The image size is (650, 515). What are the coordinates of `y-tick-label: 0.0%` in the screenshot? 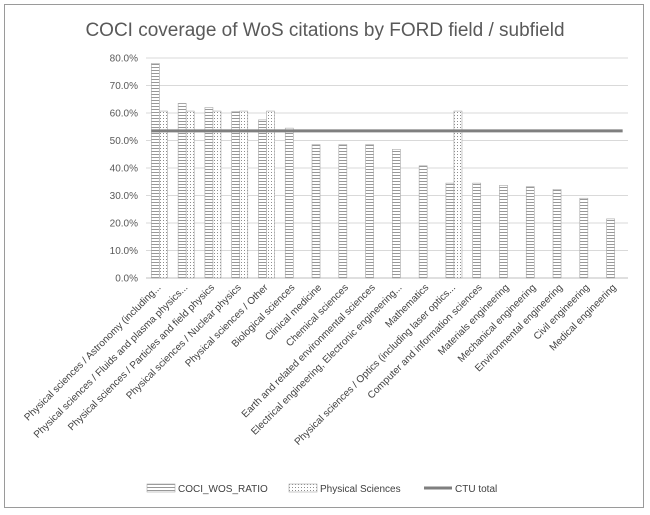 It's located at (126, 279).